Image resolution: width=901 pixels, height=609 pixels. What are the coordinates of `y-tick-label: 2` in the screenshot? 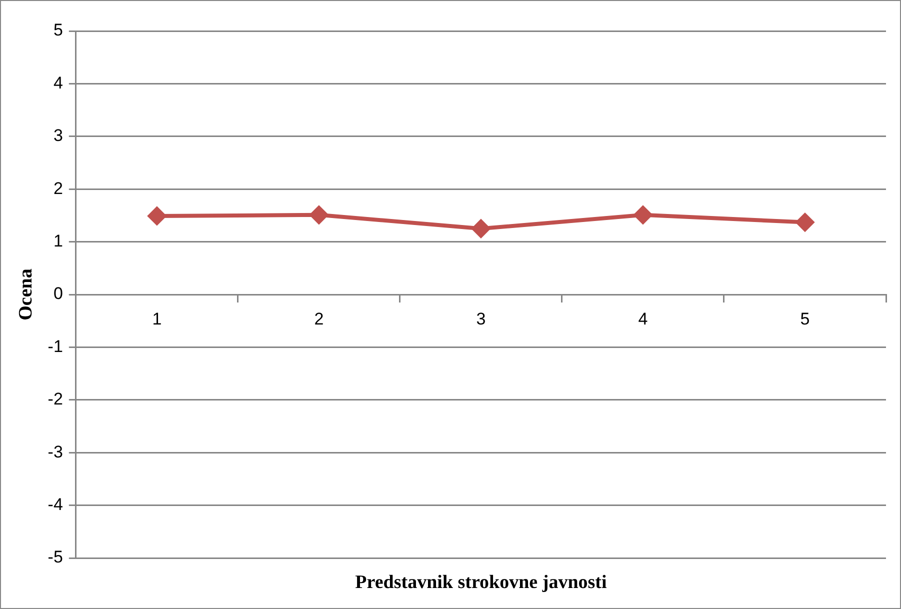 It's located at (58, 188).